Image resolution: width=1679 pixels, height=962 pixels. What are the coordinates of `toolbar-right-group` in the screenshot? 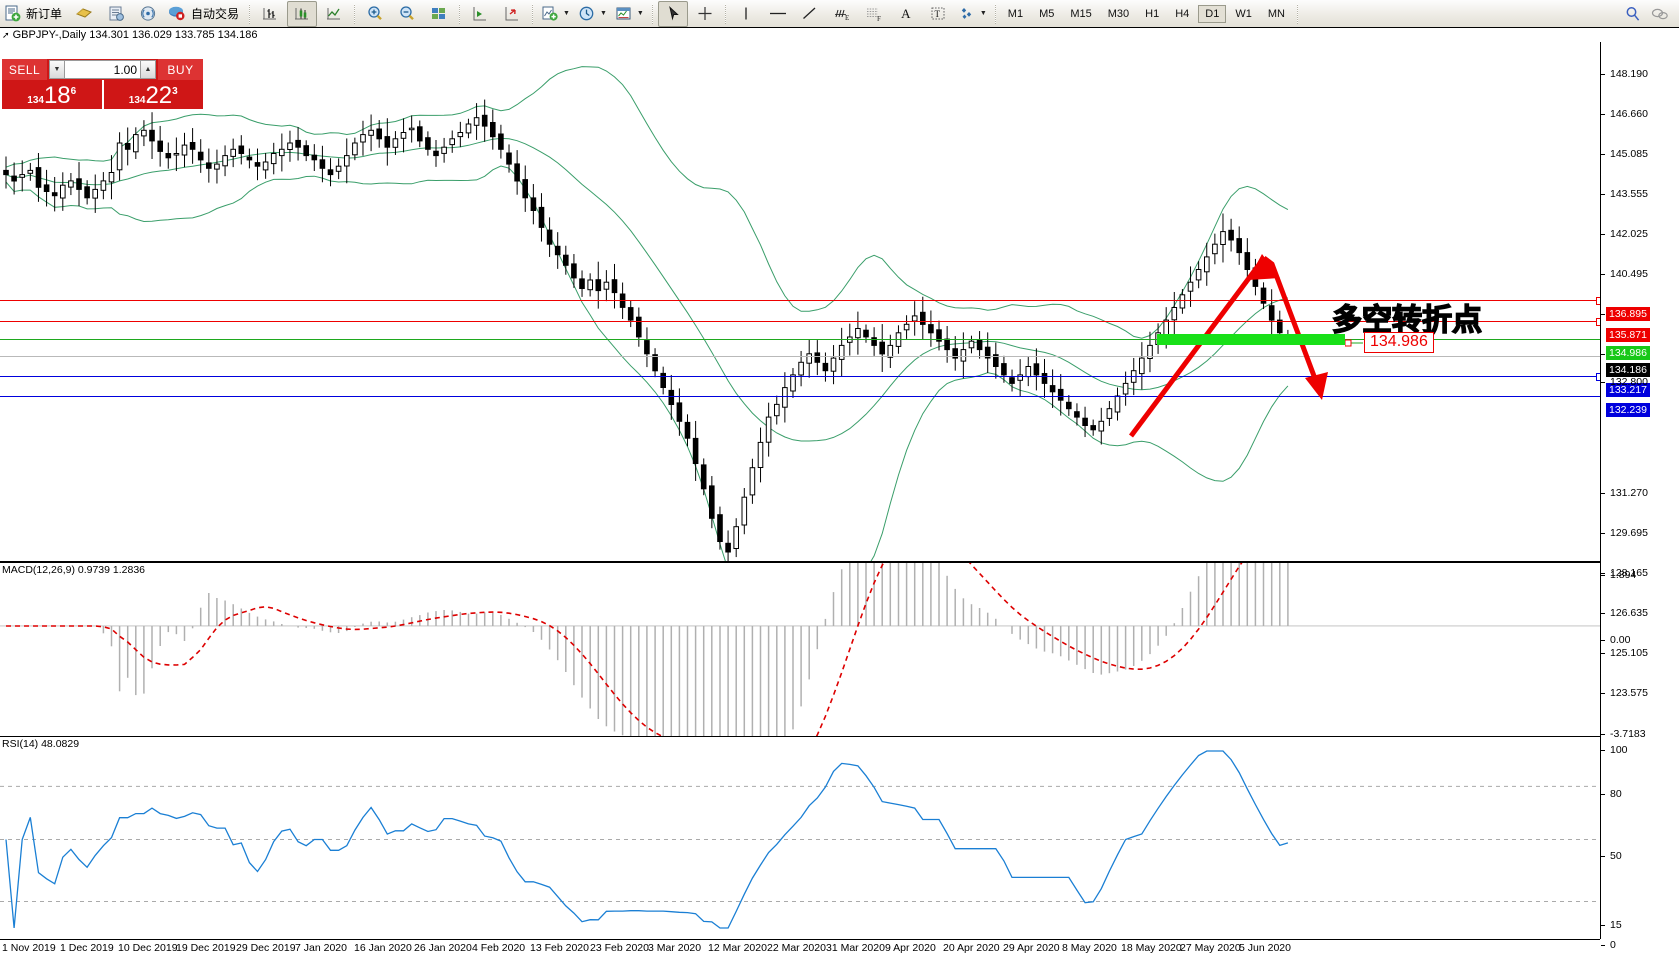 It's located at (1652, 14).